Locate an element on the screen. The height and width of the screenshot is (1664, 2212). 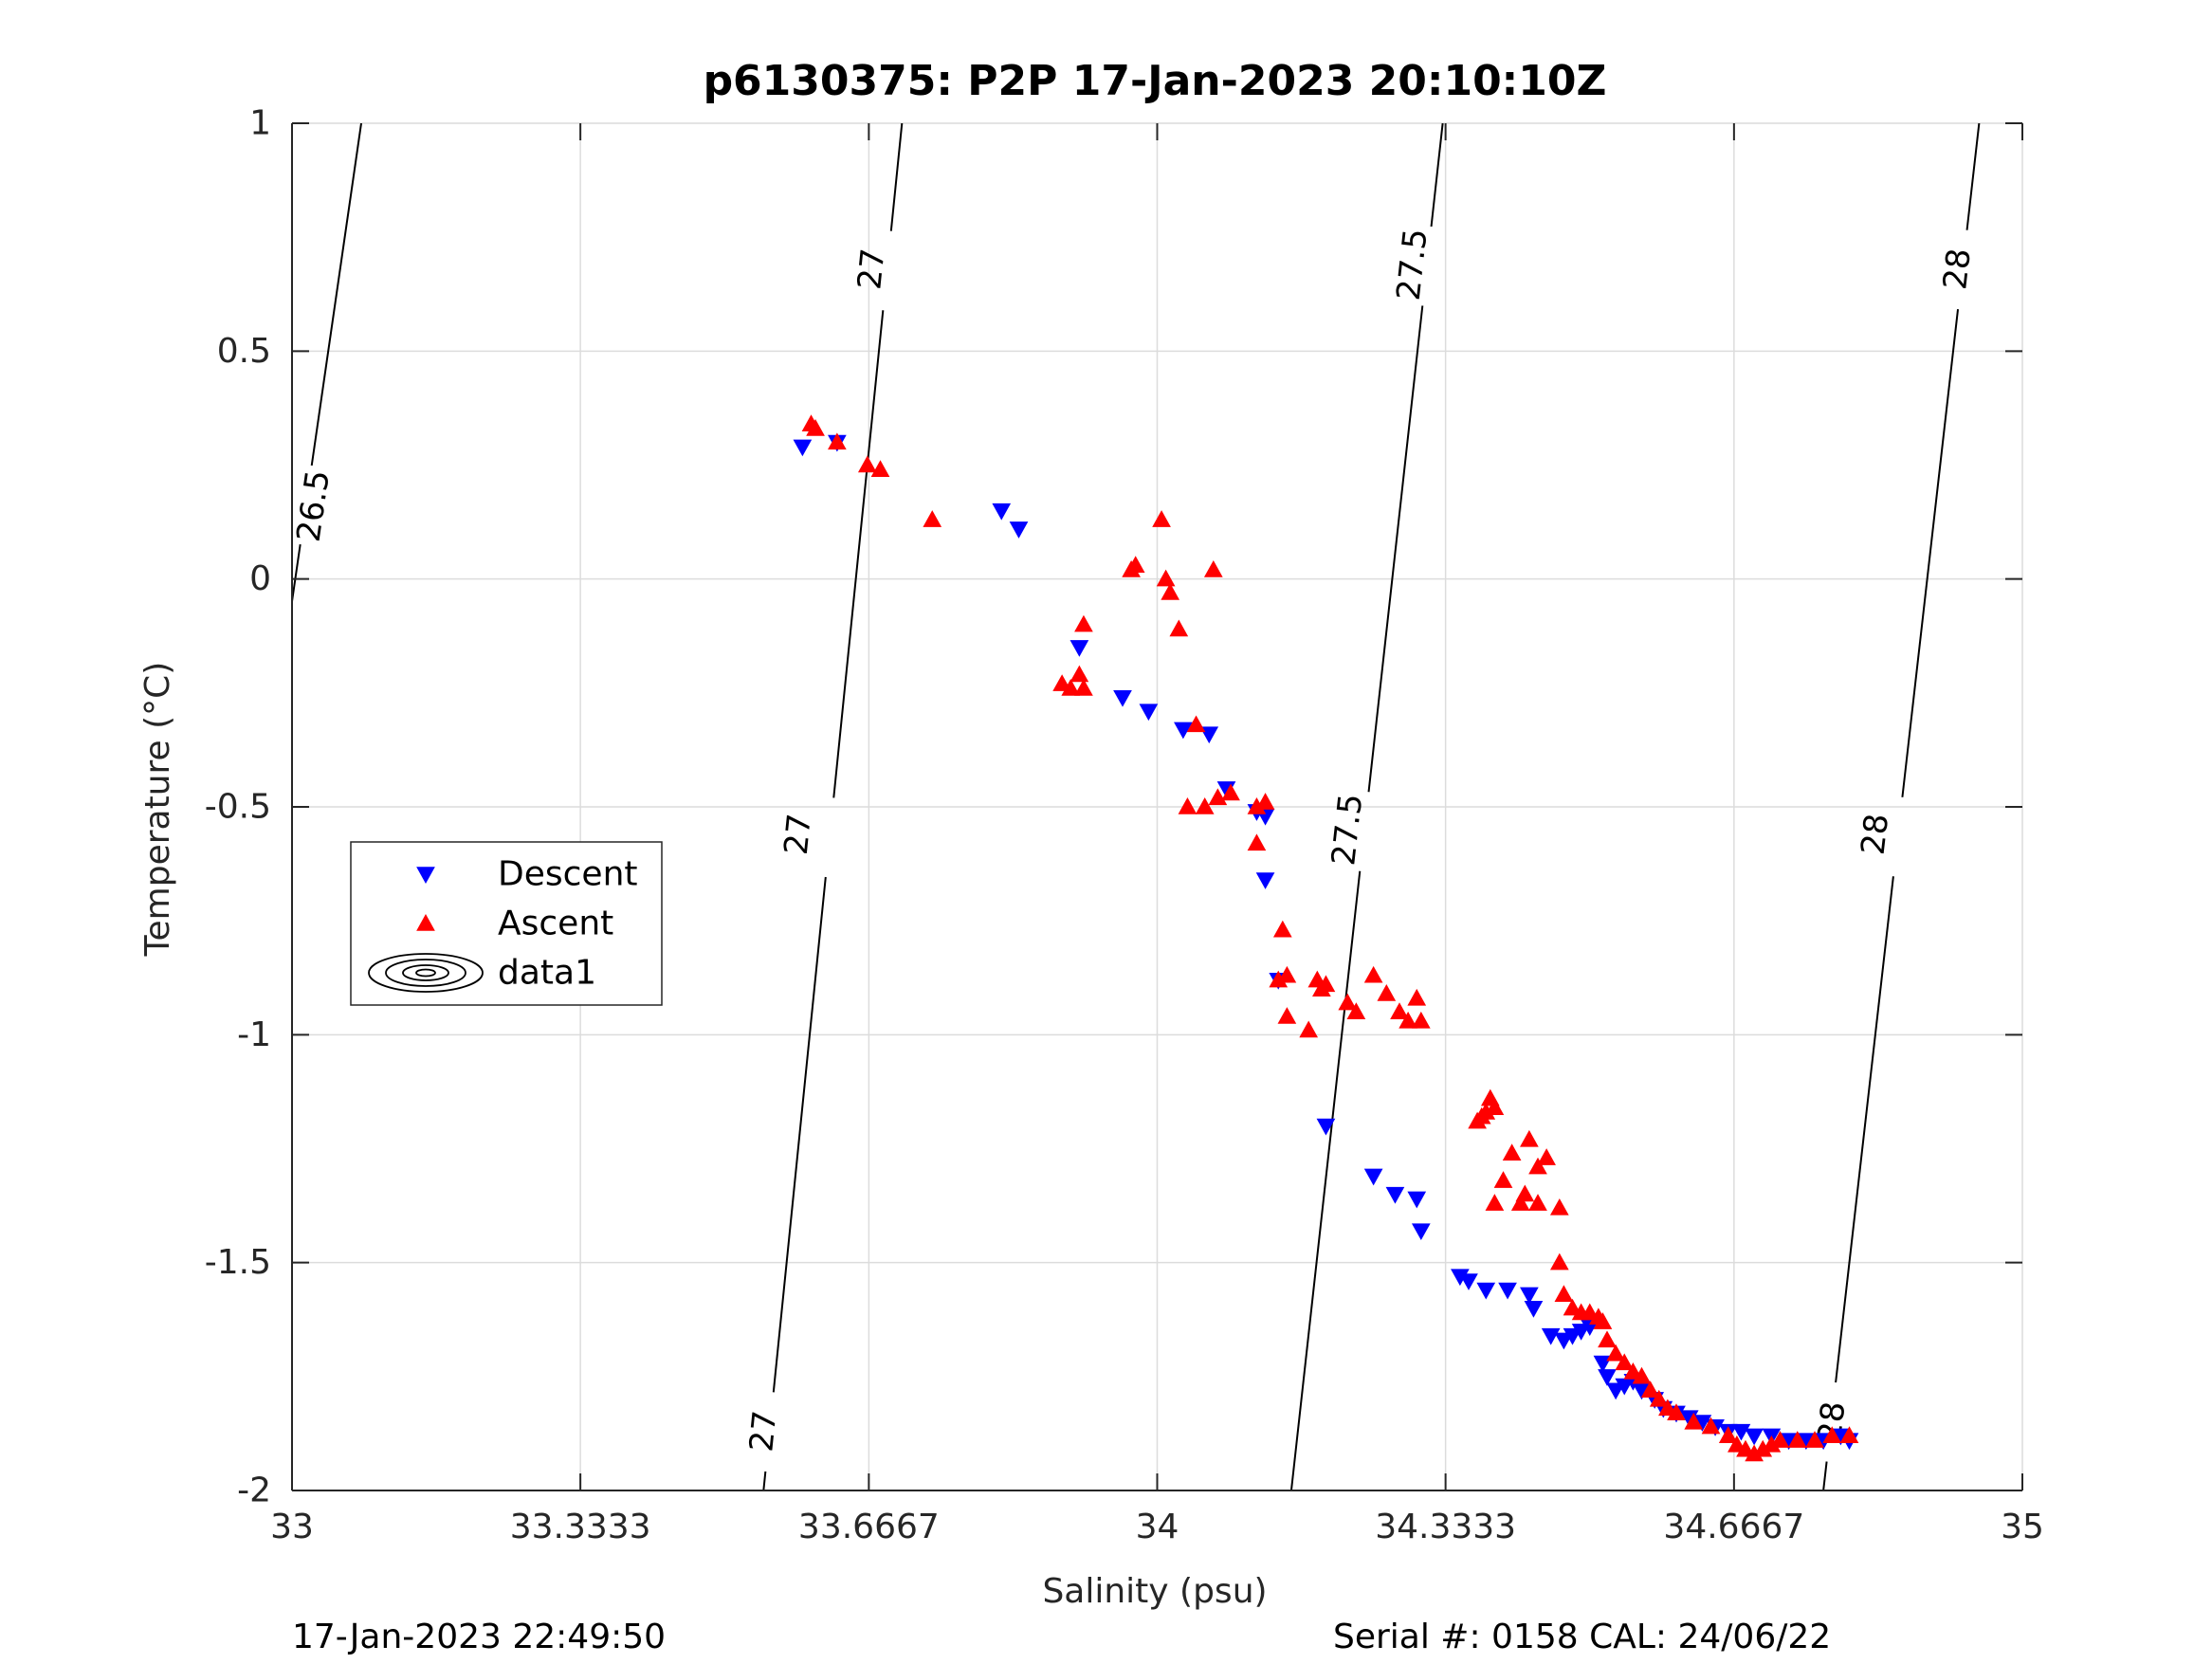
isopycnal-label-27: 27 is located at coordinates (871, 269).